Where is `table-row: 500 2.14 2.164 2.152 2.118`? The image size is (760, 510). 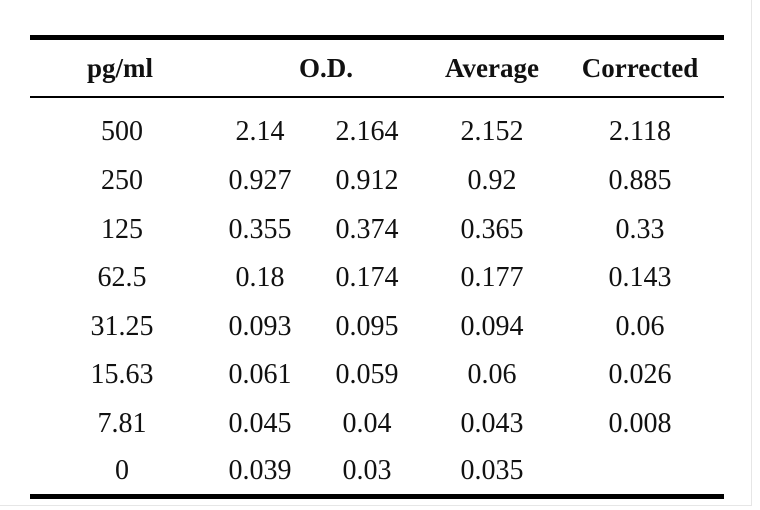
table-row: 500 2.14 2.164 2.152 2.118 is located at coordinates (377, 127).